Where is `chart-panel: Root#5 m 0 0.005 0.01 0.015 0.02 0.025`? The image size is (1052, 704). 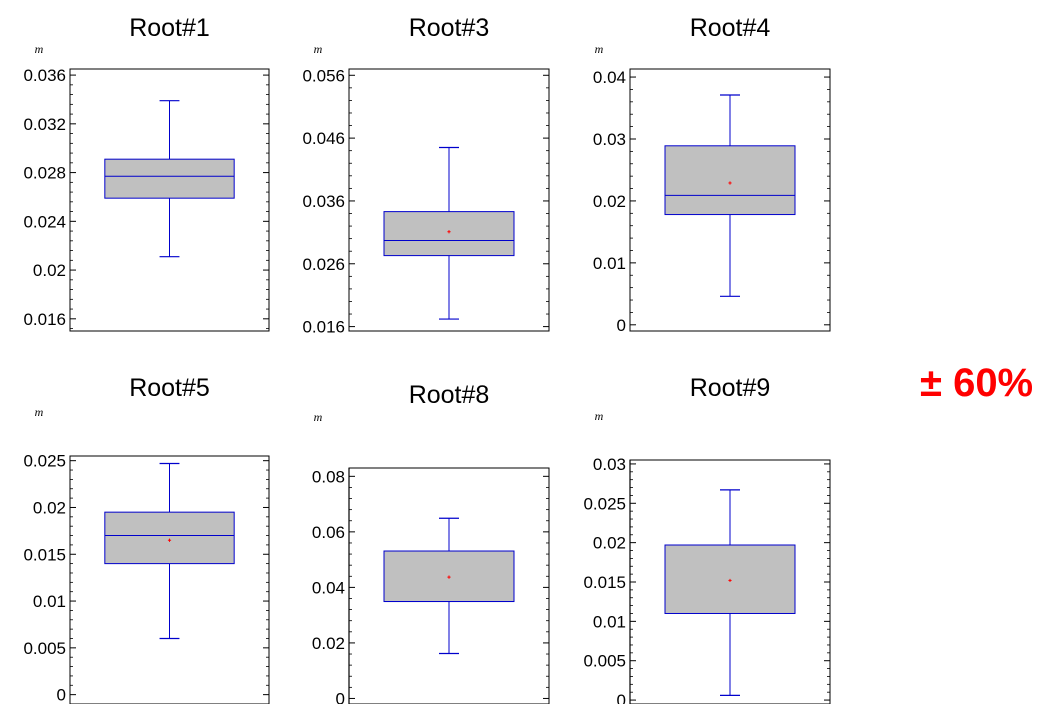 chart-panel: Root#5 m 0 0.005 0.01 0.015 0.02 0.025 is located at coordinates (146, 539).